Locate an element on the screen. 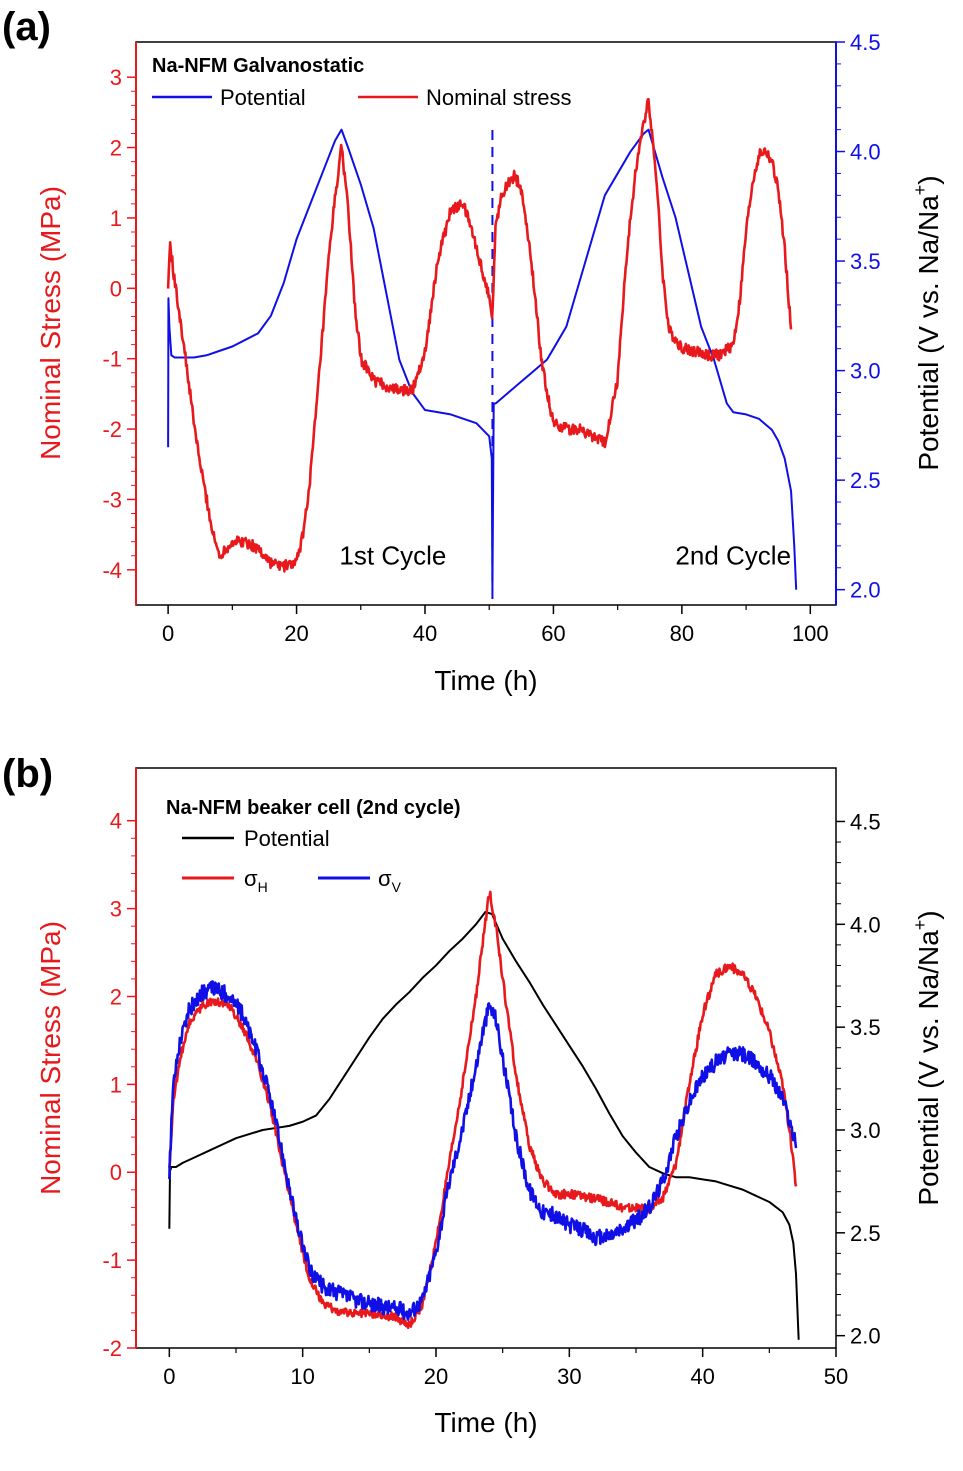  panel-b-left-axis-title: Nominal Stress (MPa) is located at coordinates (50, 1058).